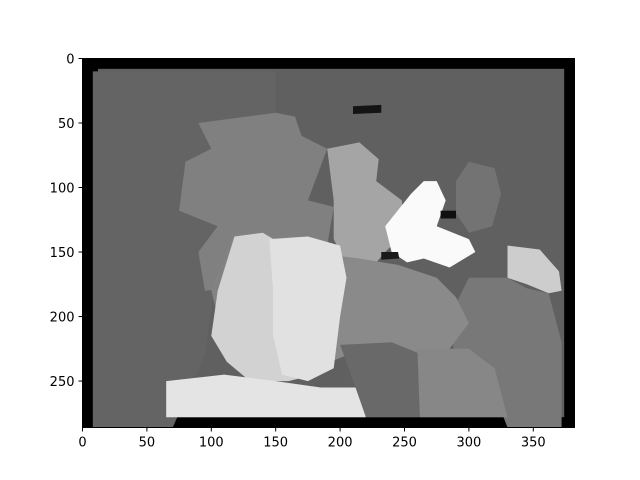 This screenshot has height=480, width=640. Describe the element at coordinates (430, 224) in the screenshot. I see `region-bright-object` at that location.